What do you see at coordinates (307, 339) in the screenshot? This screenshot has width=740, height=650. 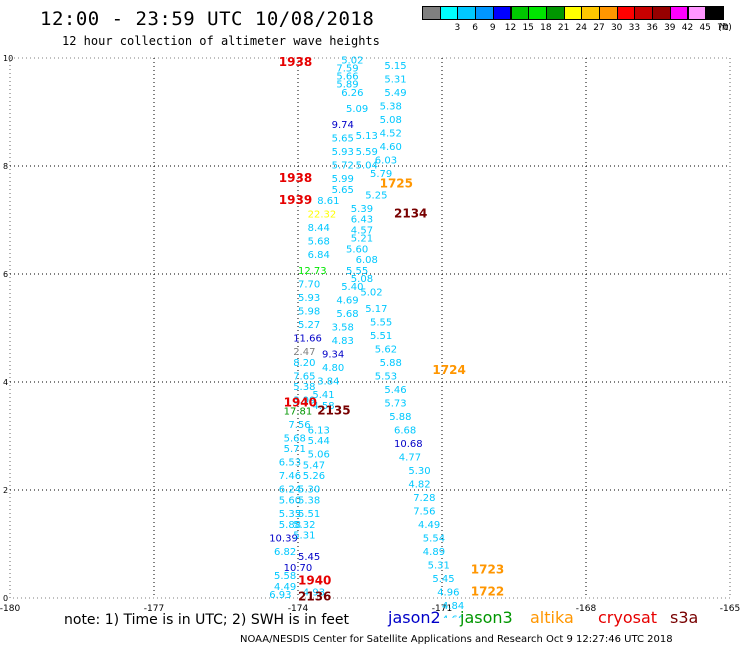 I see `wave-height-point: 11.66` at bounding box center [307, 339].